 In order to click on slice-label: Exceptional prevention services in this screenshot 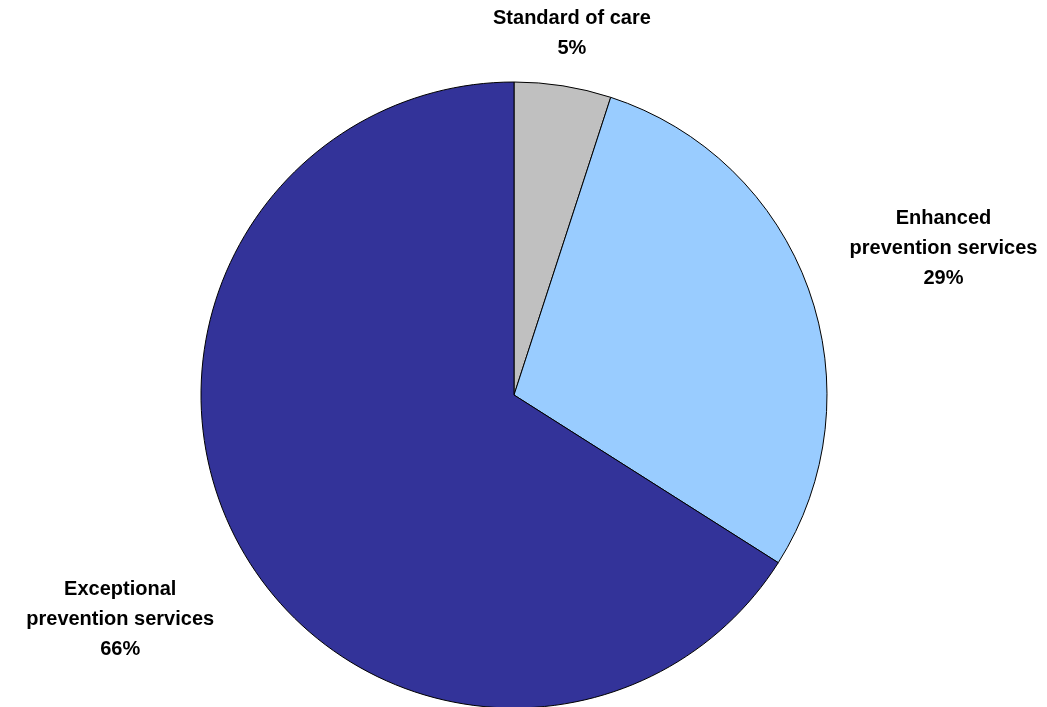, I will do `click(120, 603)`.